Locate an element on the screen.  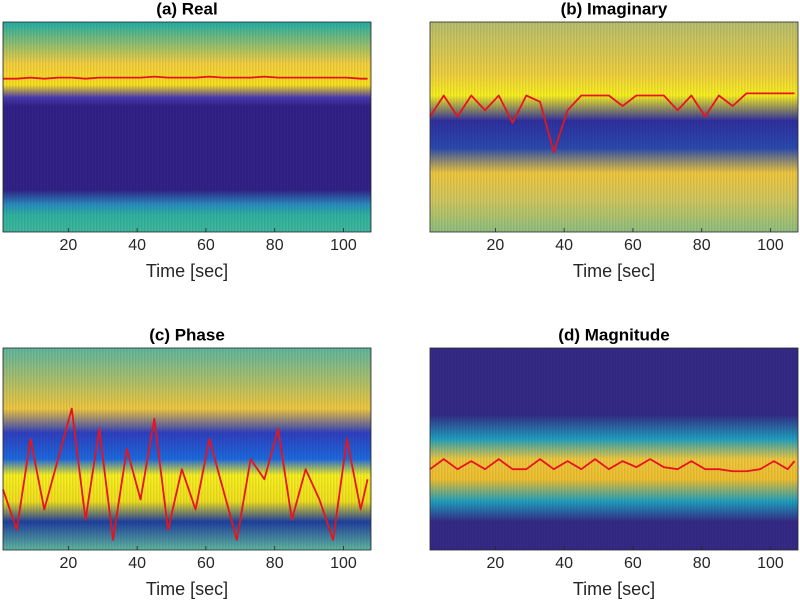
chart-title: (b) Imaginary is located at coordinates (614, 9).